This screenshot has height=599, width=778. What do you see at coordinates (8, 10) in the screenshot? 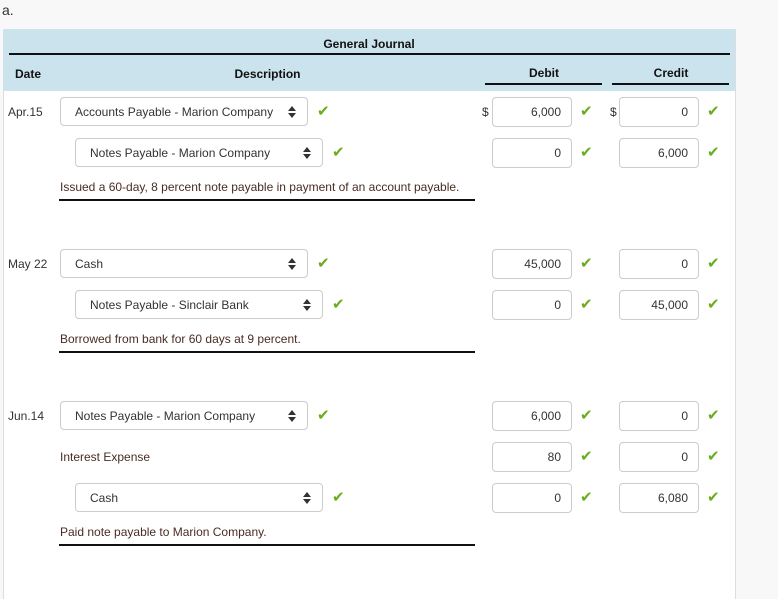
I see `part-label: a.` at bounding box center [8, 10].